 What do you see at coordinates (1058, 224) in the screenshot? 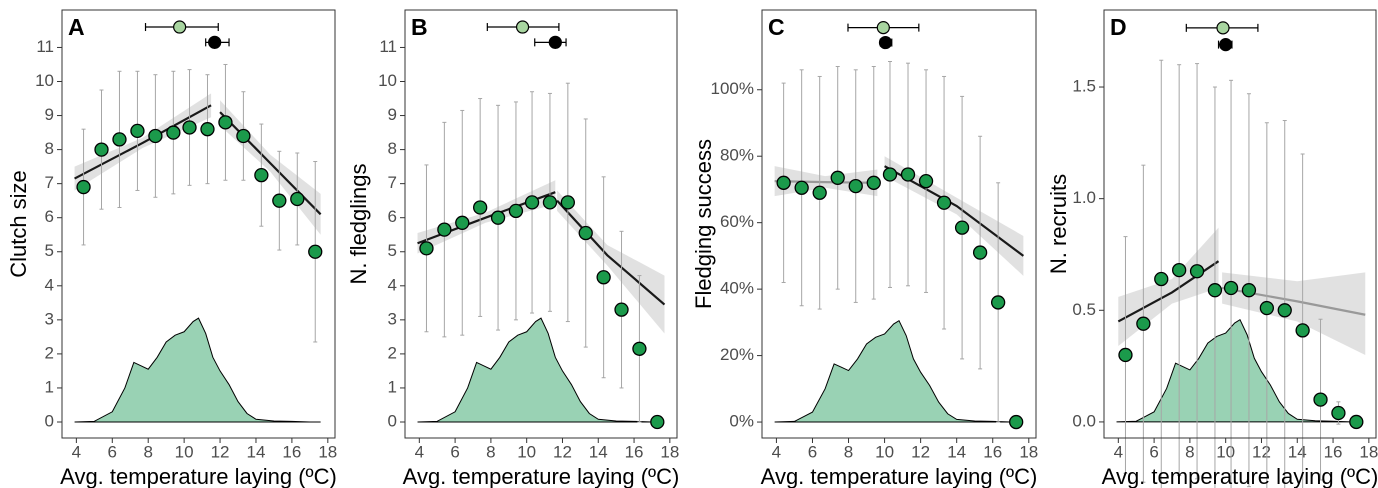
I see `y-axis-title: N. recruits` at bounding box center [1058, 224].